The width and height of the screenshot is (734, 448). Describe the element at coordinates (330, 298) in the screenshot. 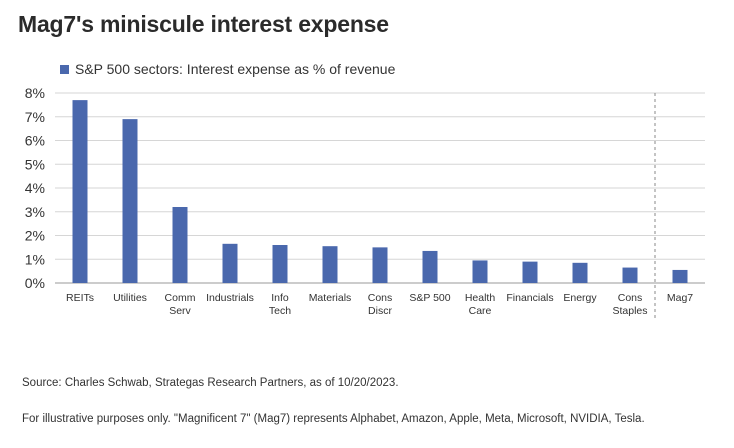

I see `x-category-label: Materials` at that location.